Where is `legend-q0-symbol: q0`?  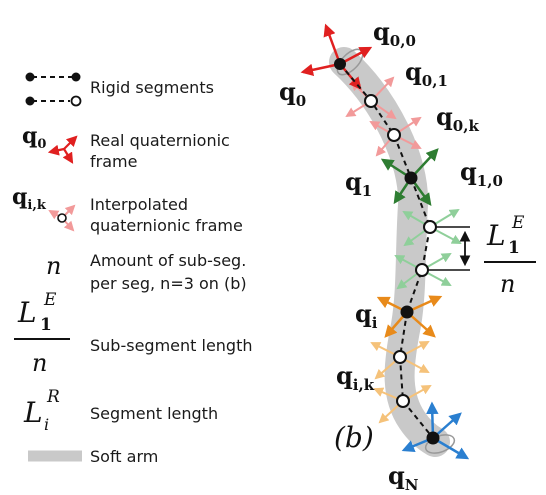 legend-q0-symbol: q0 is located at coordinates (34, 137).